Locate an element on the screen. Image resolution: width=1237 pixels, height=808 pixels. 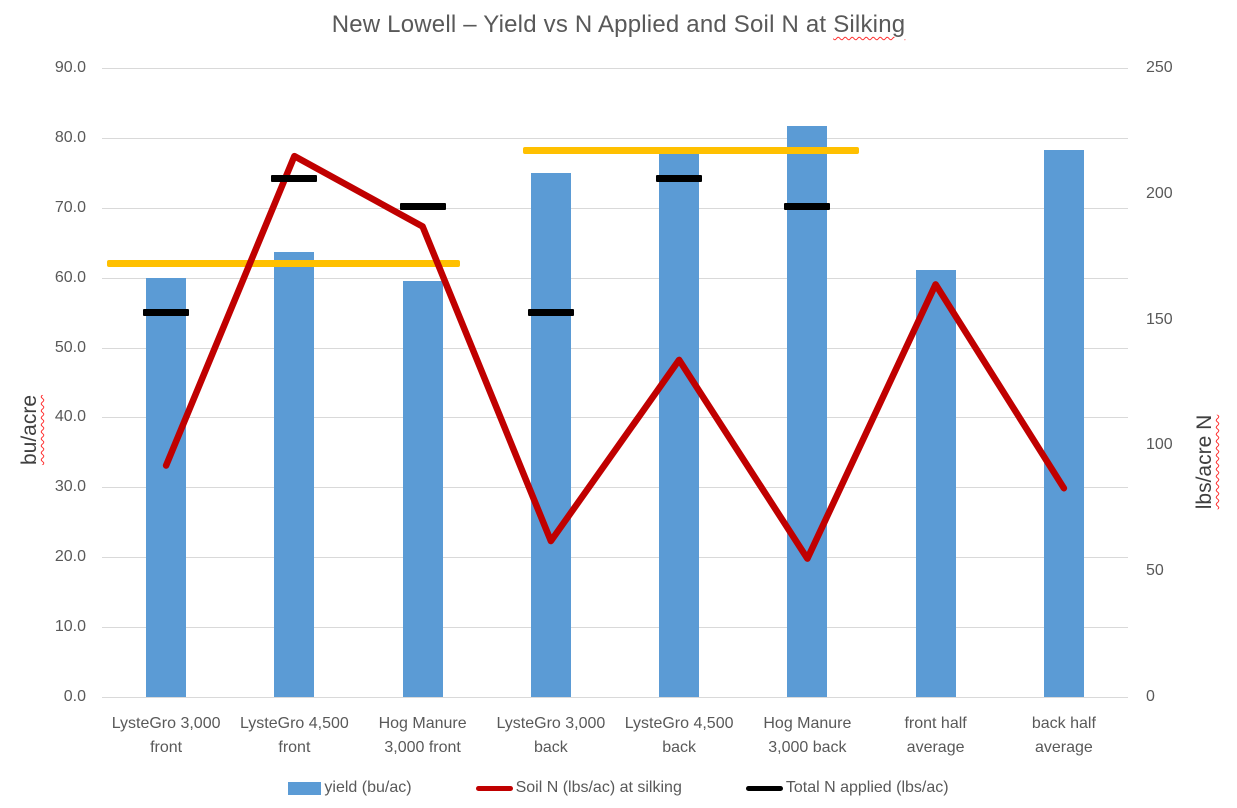
right-axis-tick: 200 is located at coordinates (1159, 193).